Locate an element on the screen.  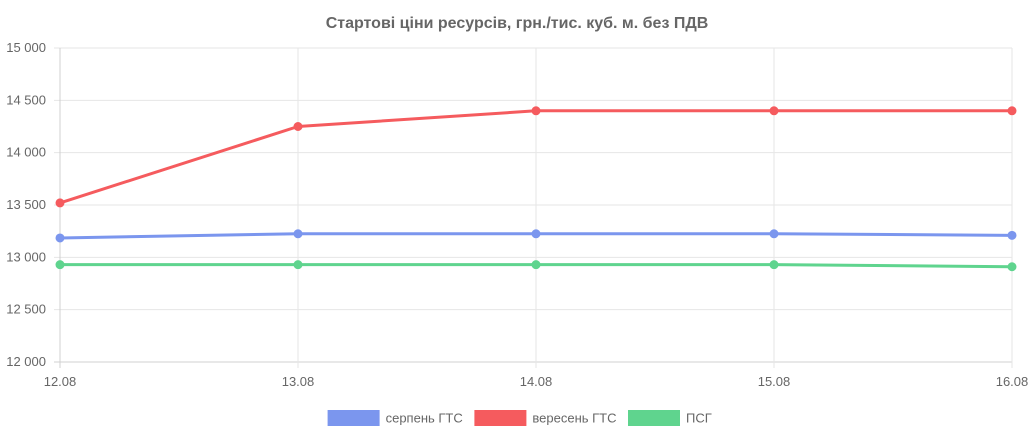
x-tick-label: 12.08 is located at coordinates (60, 381).